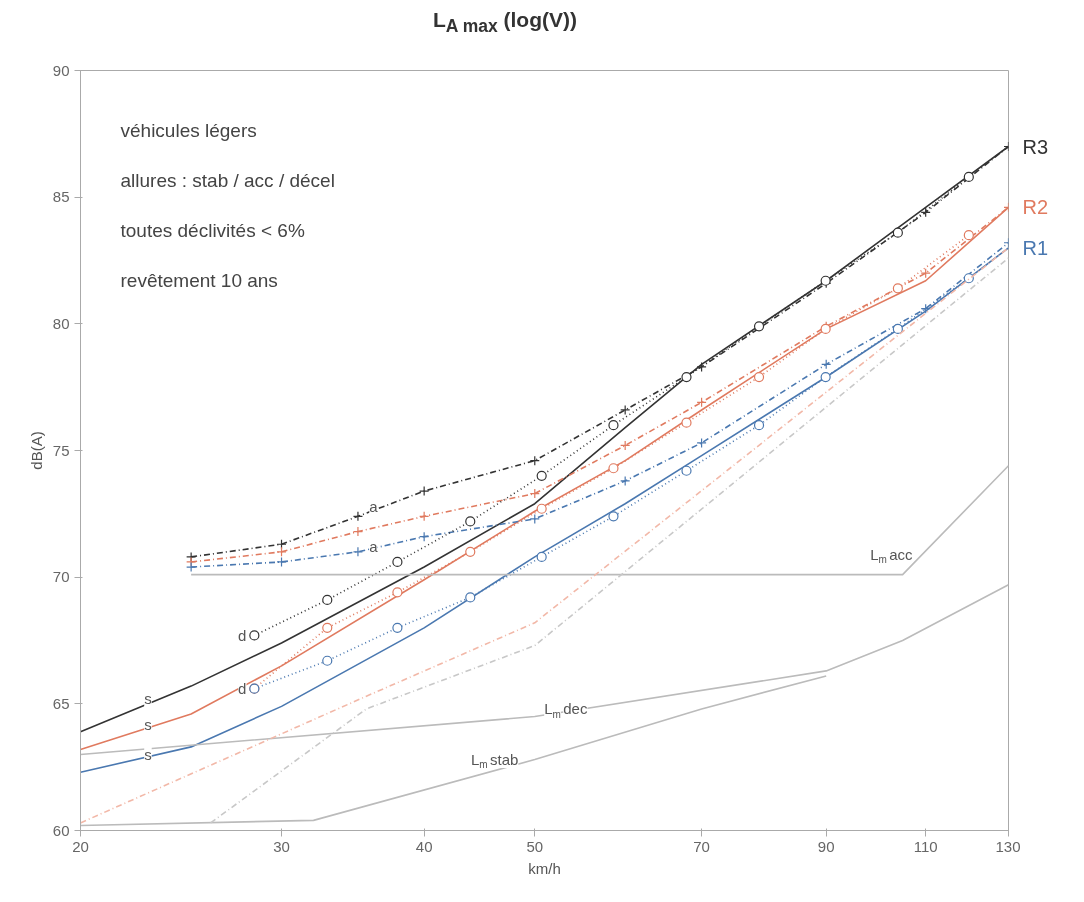  Describe the element at coordinates (1035, 207) in the screenshot. I see `series-label: R2` at that location.